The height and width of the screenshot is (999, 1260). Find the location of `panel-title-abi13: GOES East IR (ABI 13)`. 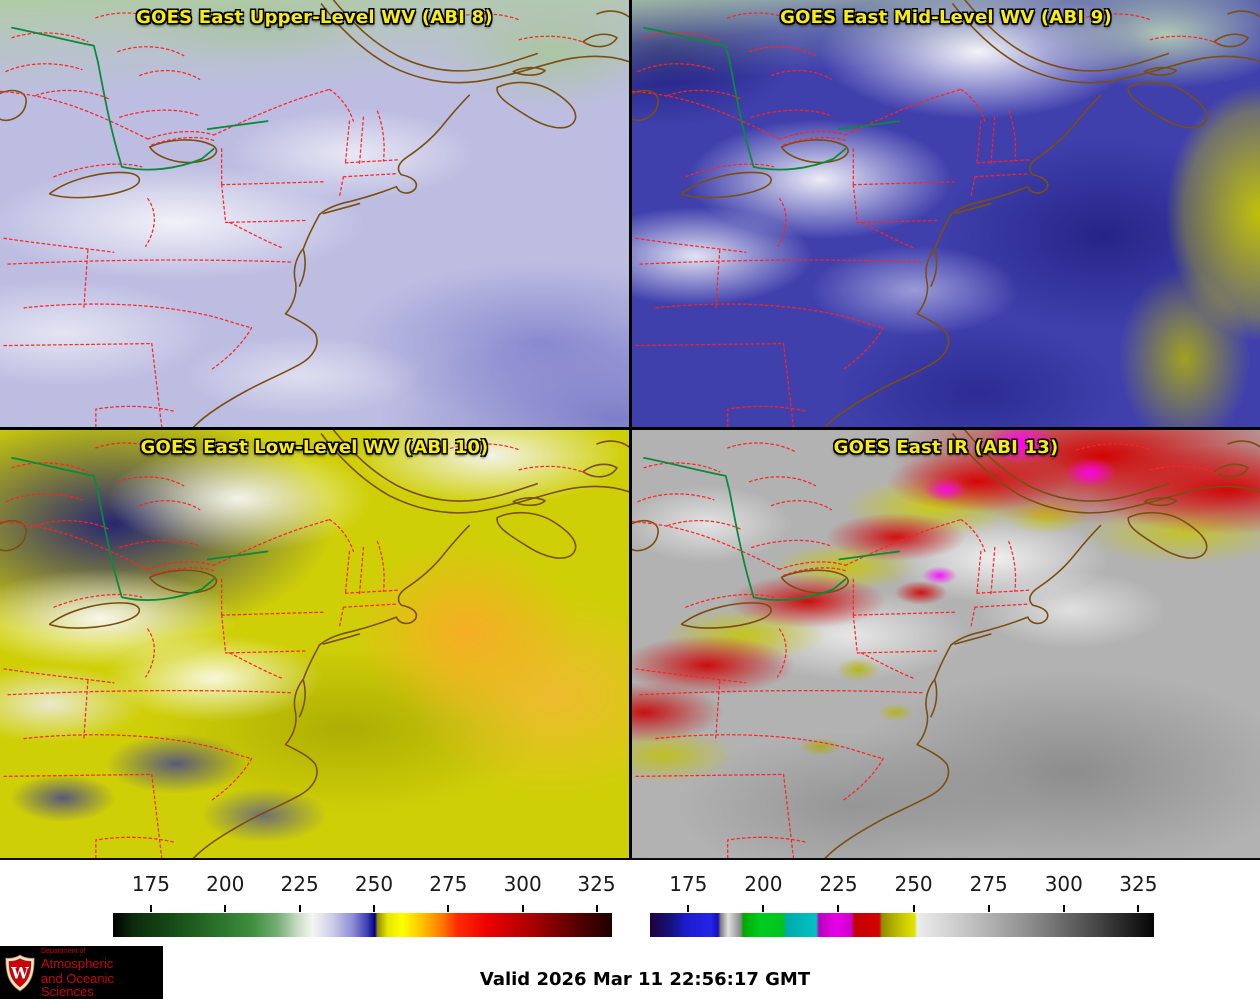

panel-title-abi13: GOES East IR (ABI 13) is located at coordinates (946, 447).